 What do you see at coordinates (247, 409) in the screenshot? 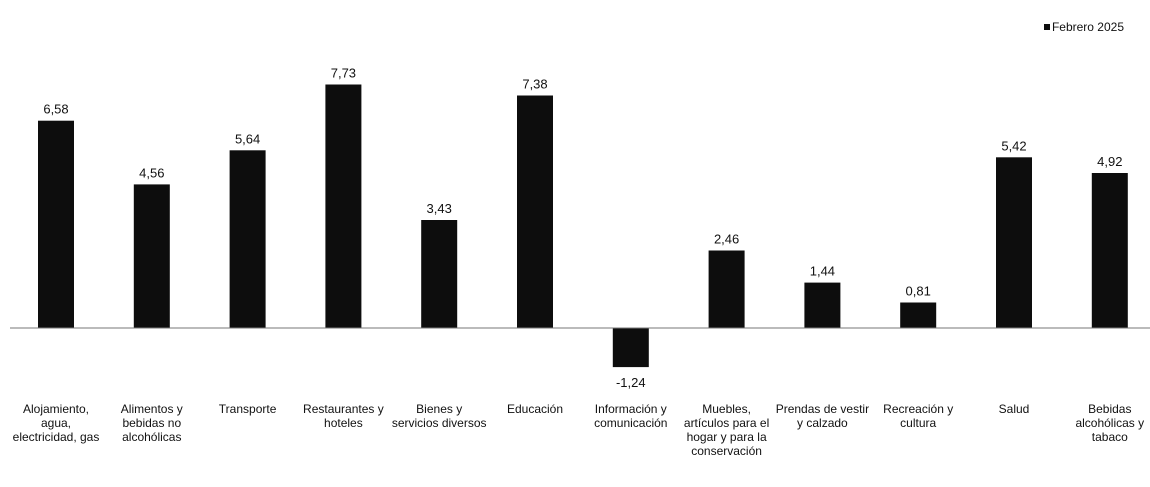
I see `category-label-2: Transporte` at bounding box center [247, 409].